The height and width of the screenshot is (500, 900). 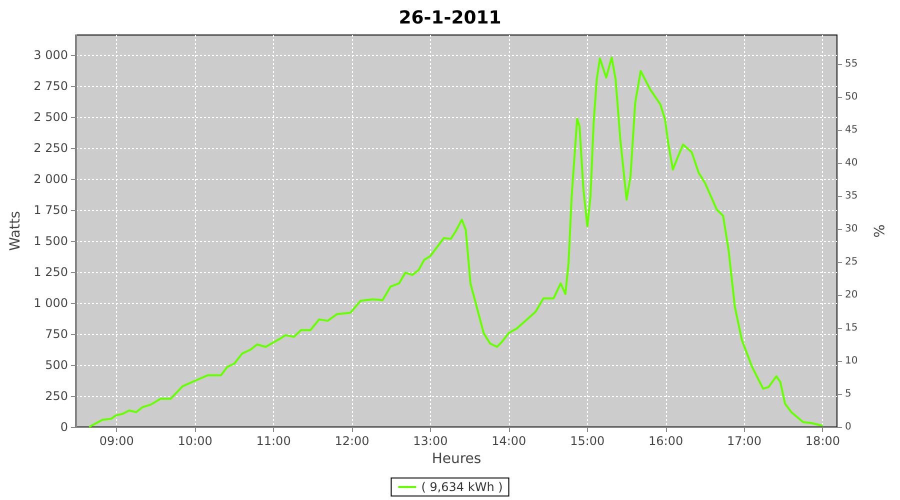 I want to click on x-tick-label: 10:00, so click(x=195, y=441).